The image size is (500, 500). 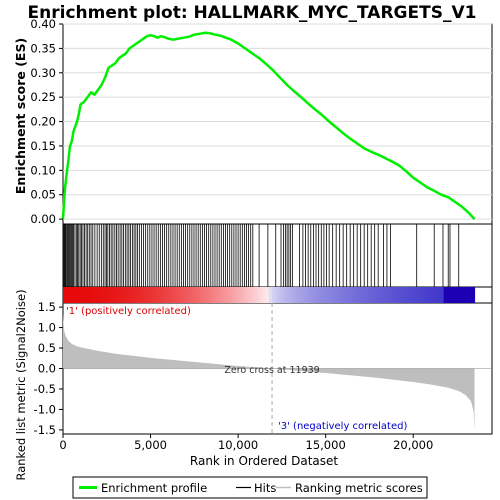 I want to click on metric-tick-label: 0.0, so click(x=47, y=369).